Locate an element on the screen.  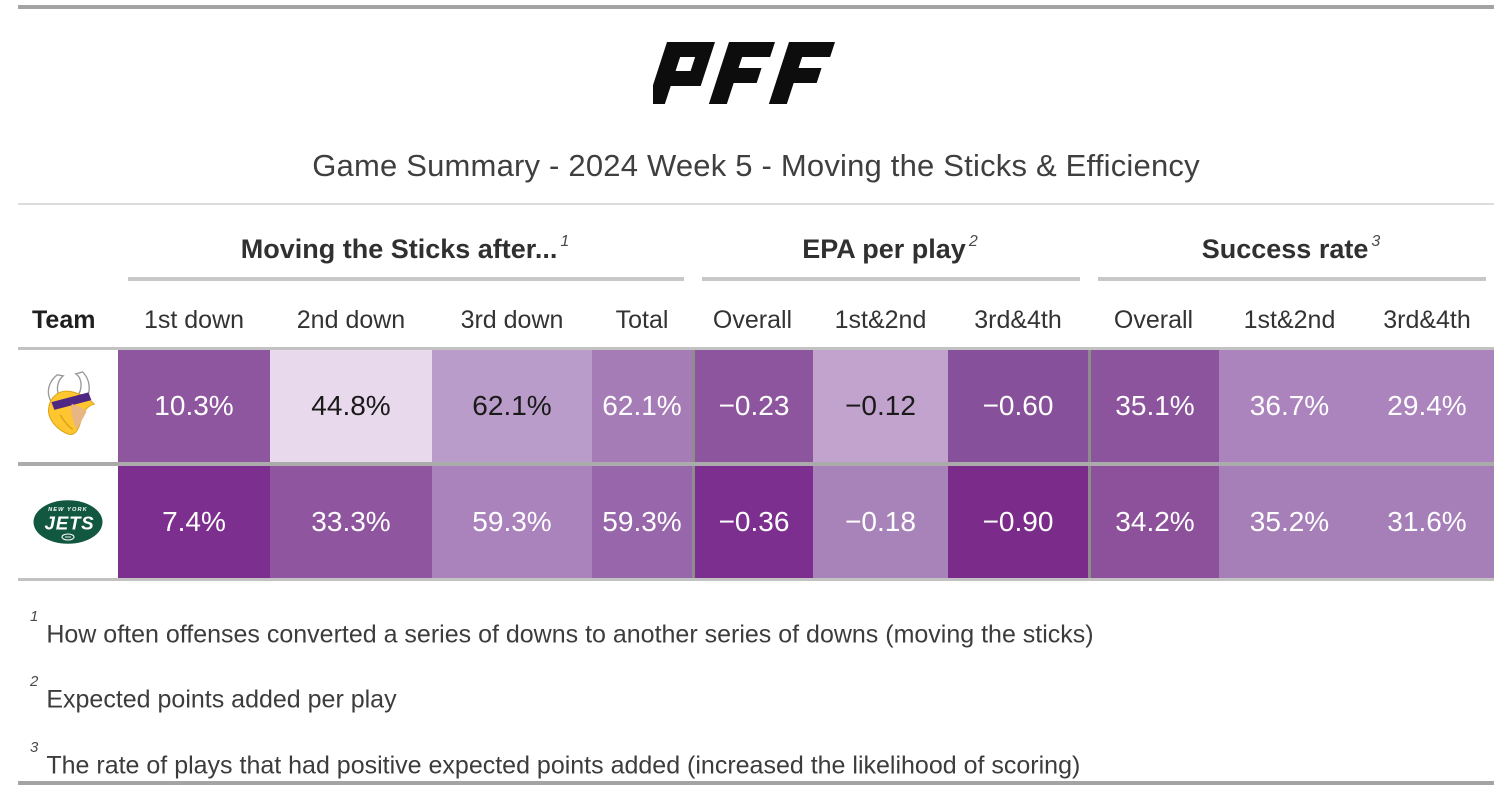
table-bottom-rule is located at coordinates (756, 579).